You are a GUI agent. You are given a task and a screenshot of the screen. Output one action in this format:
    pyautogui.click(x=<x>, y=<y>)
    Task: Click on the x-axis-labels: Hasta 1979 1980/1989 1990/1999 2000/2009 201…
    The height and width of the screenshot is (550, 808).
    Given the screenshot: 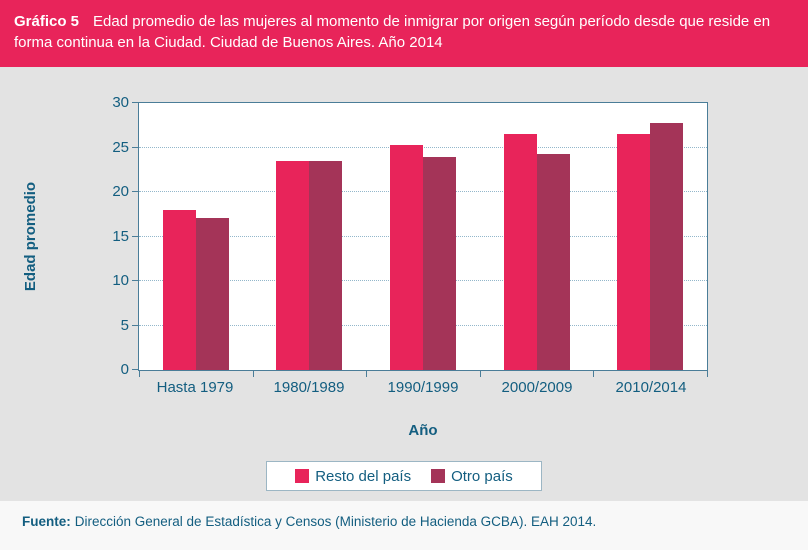 What is the action you would take?
    pyautogui.click(x=423, y=387)
    